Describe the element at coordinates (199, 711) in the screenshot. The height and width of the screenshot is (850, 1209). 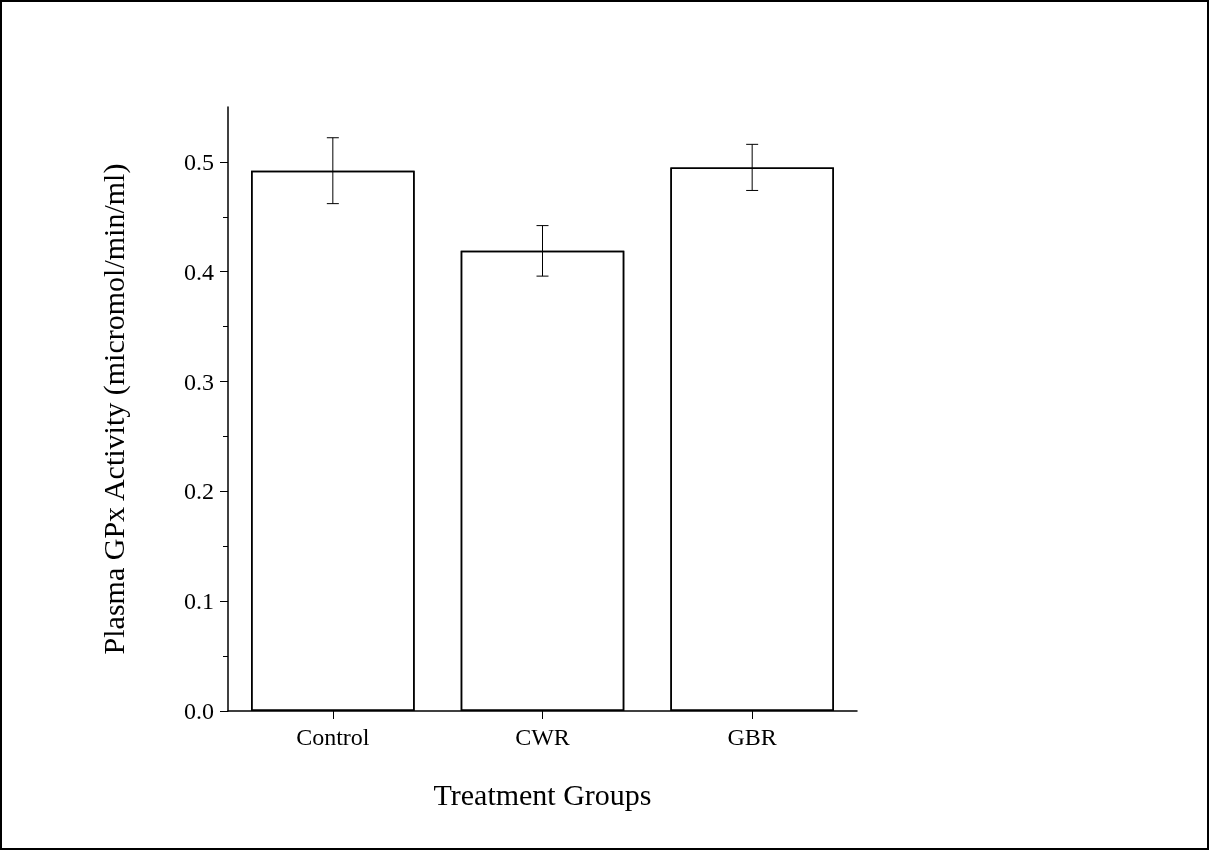
I see `y-tick-label: 0.0` at that location.